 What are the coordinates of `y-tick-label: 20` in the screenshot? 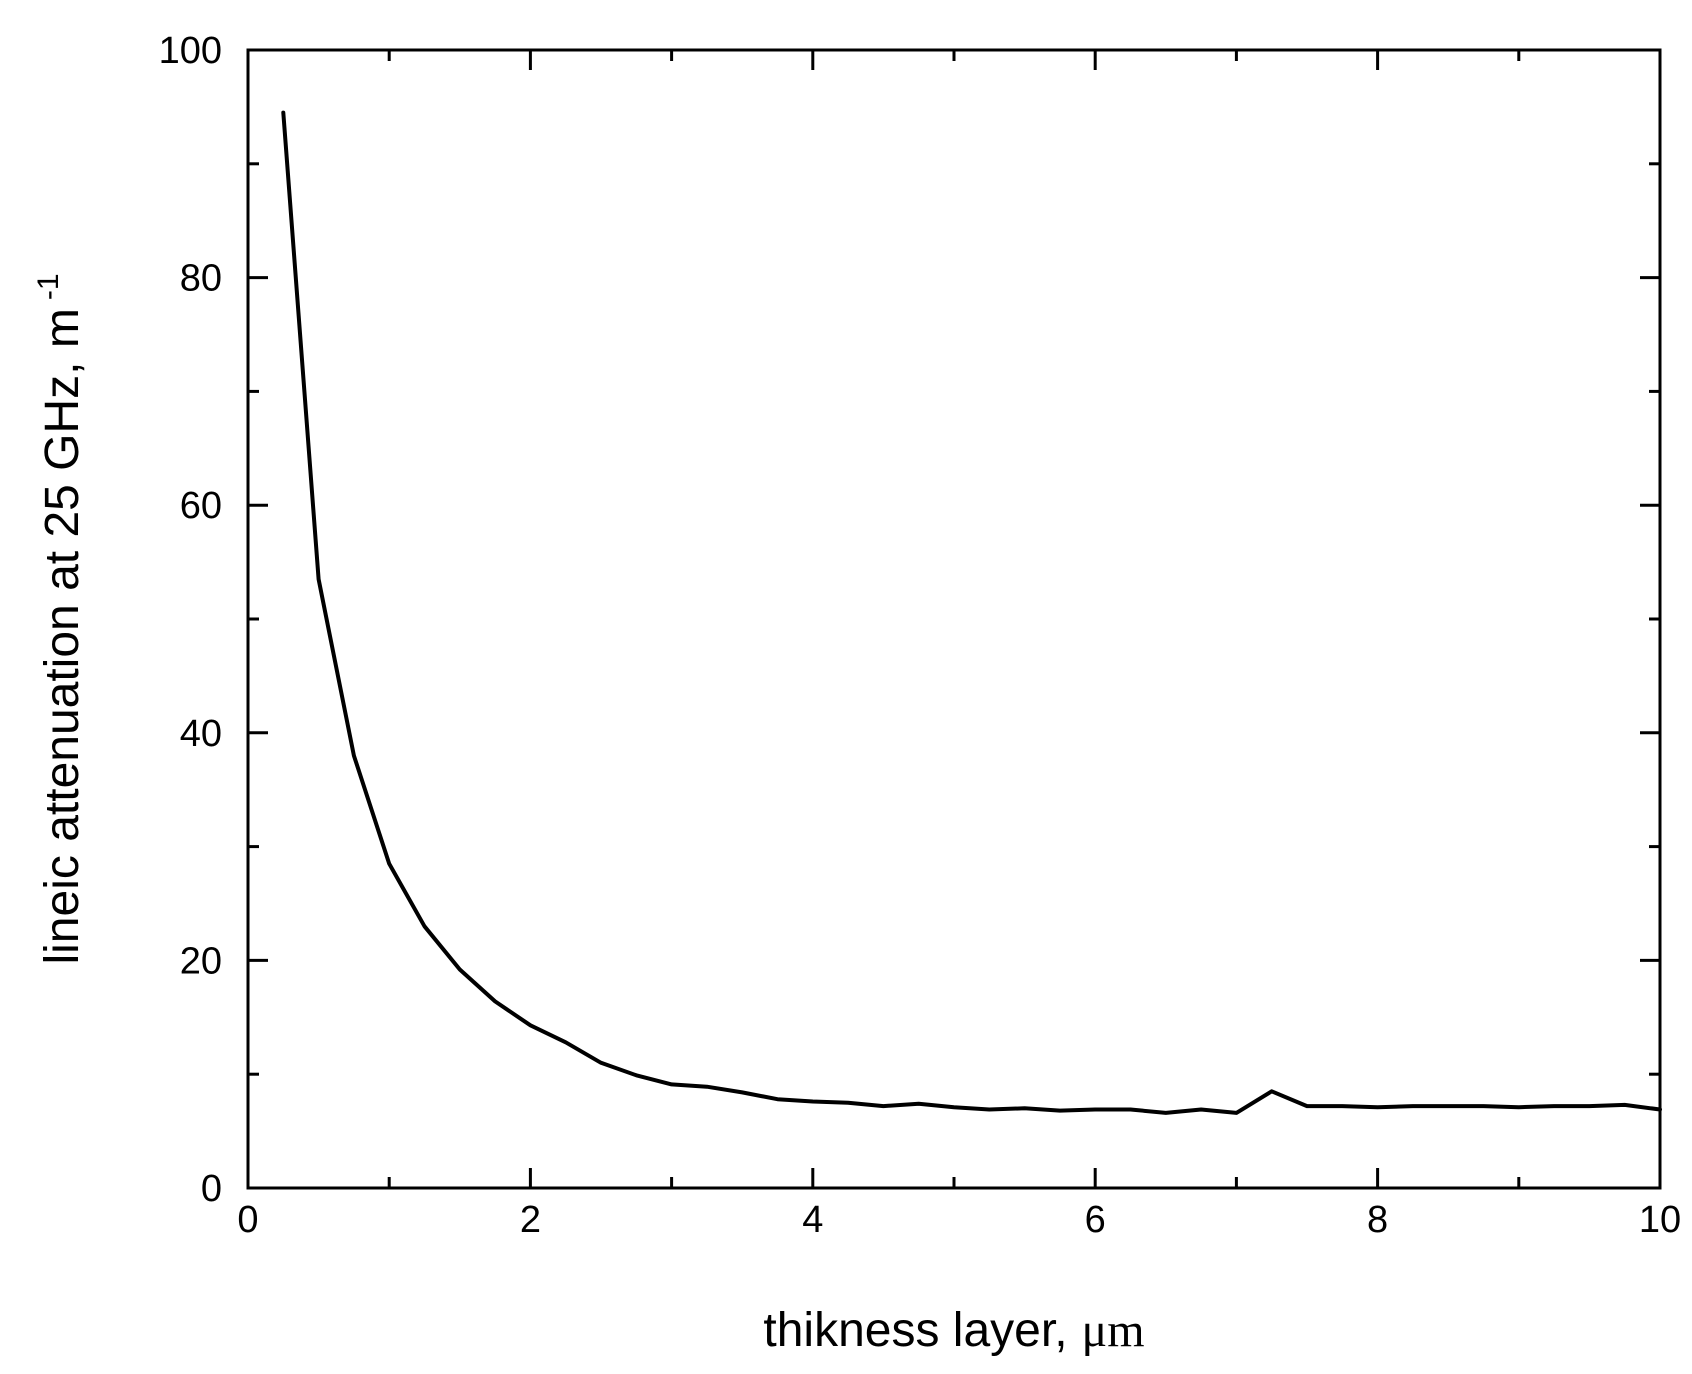 It's located at (201, 961).